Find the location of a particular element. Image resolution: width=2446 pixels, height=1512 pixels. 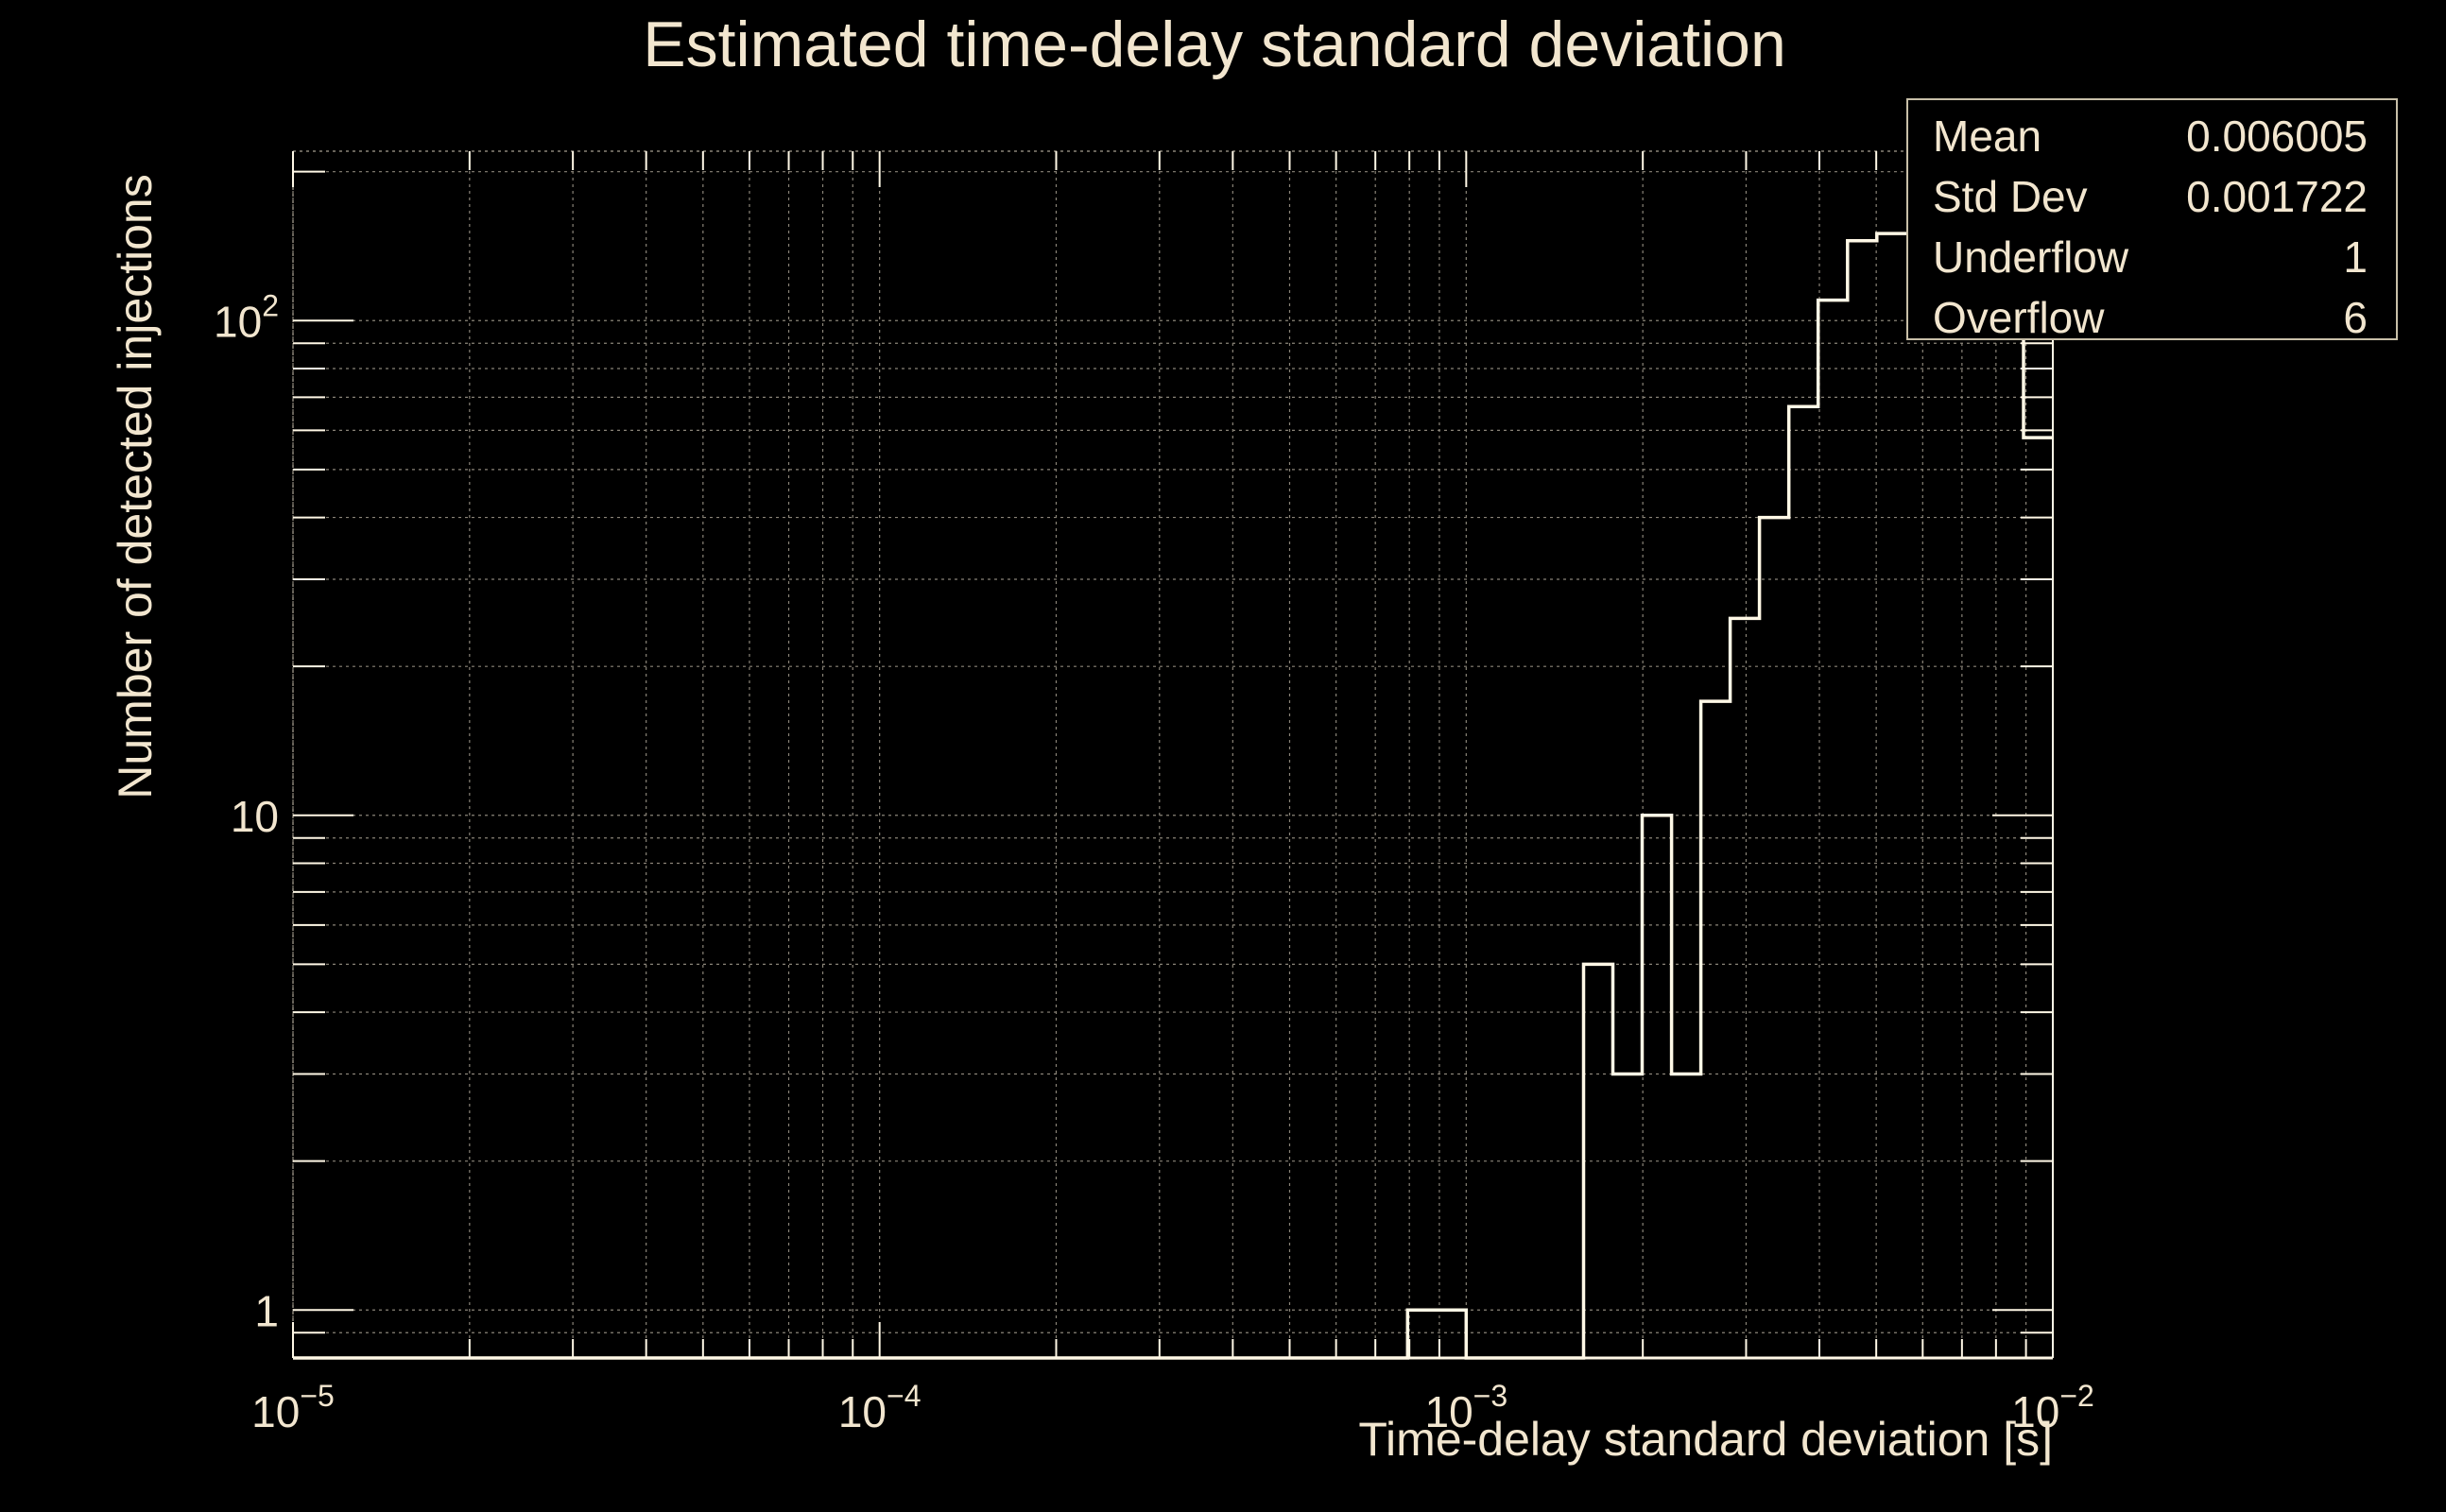

stats-row-underflow: Underflow 1 is located at coordinates (2150, 257).